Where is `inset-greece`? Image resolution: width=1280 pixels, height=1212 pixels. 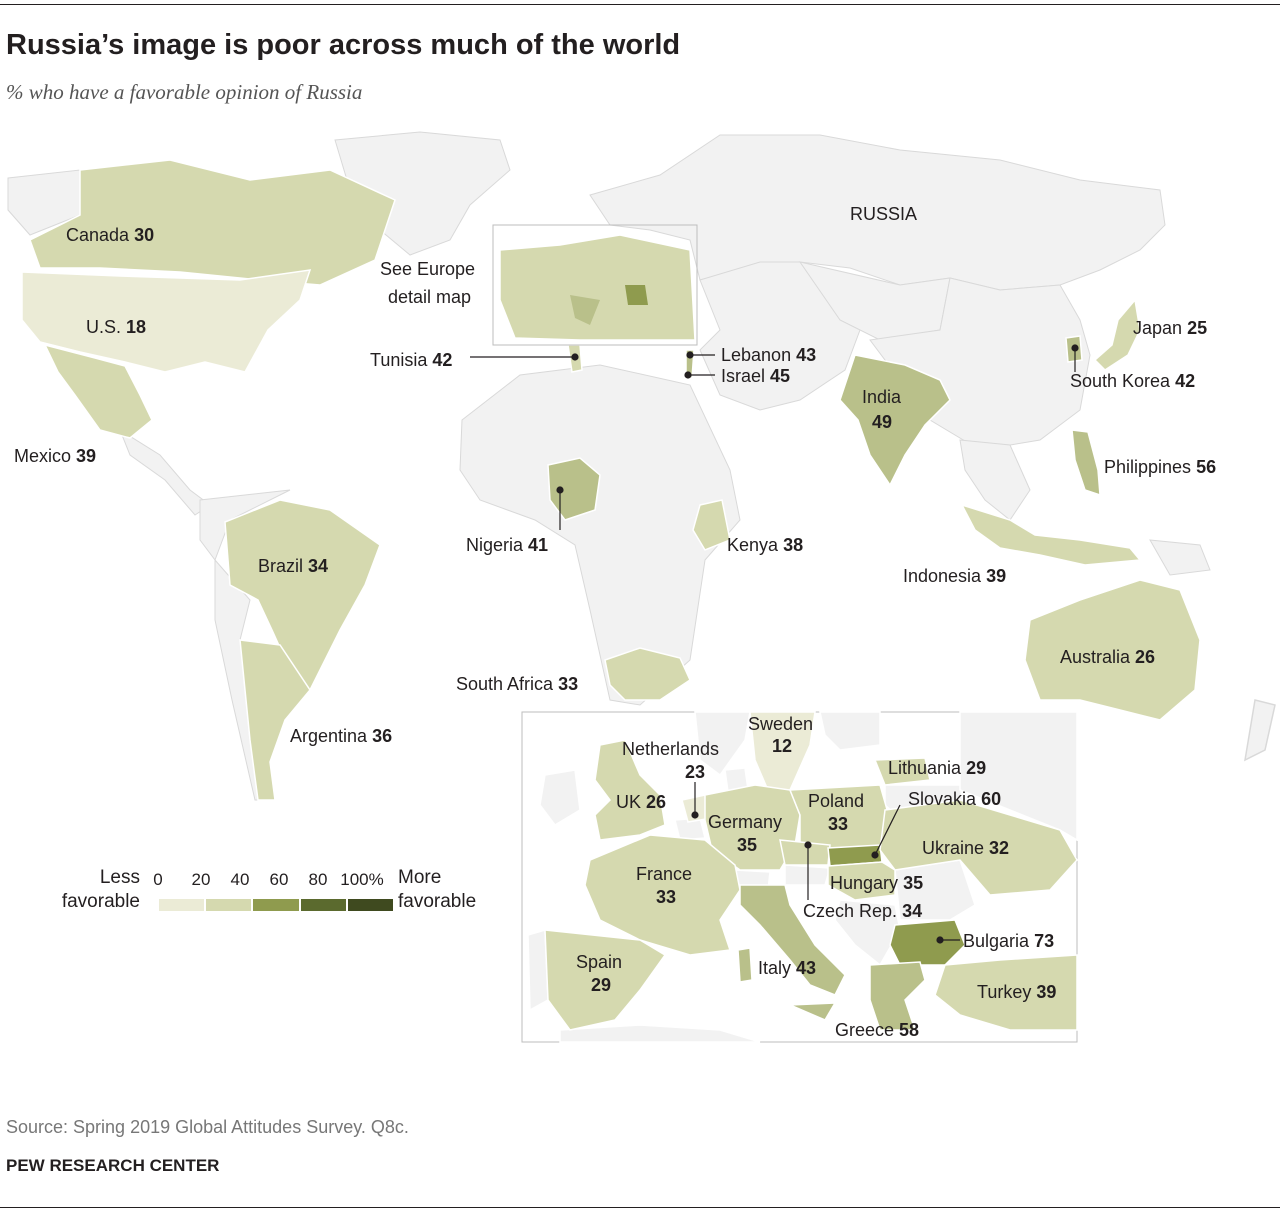 inset-greece is located at coordinates (897, 996).